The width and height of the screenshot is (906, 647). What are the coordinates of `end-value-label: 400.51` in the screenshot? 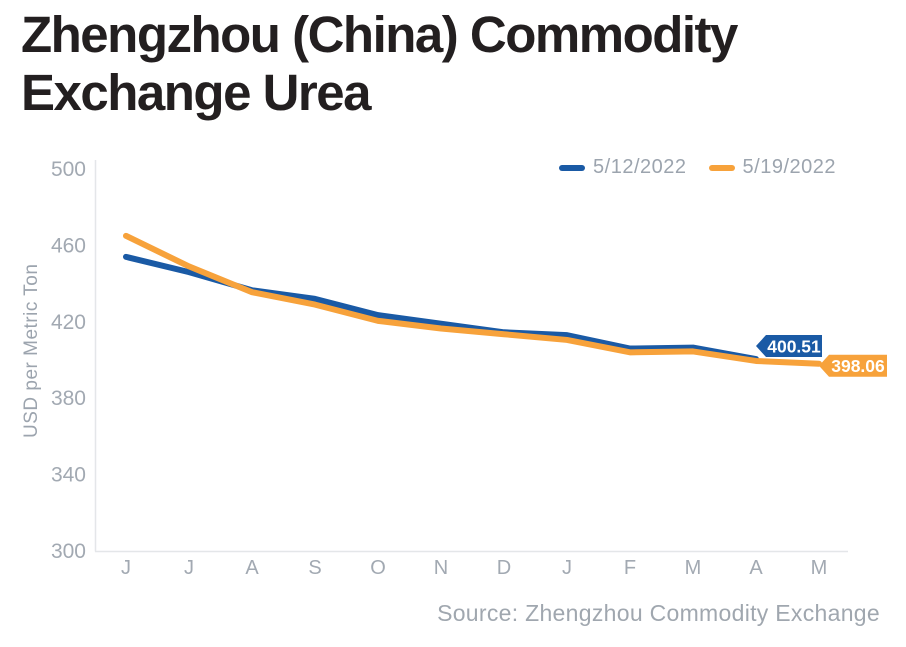 It's located at (794, 347).